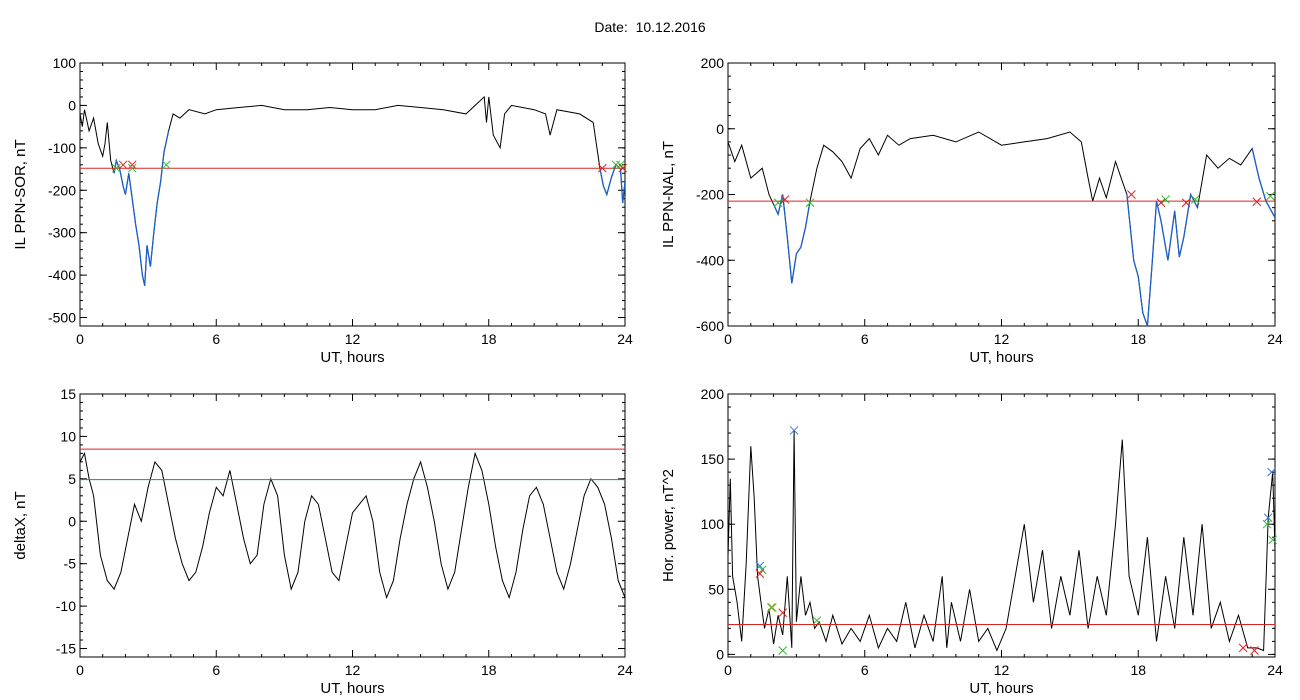 This screenshot has width=1300, height=700. I want to click on y-tick-label: -500, so click(62, 318).